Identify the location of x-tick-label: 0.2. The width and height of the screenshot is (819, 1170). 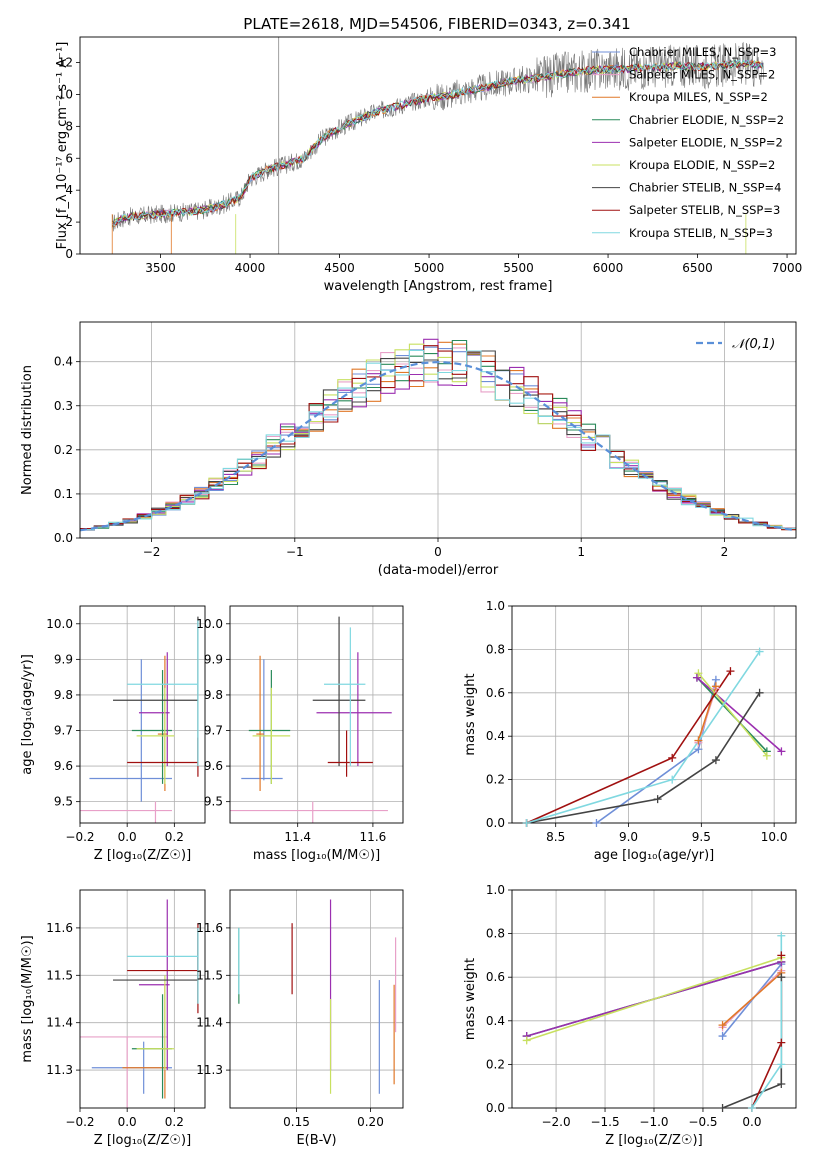
(174, 837).